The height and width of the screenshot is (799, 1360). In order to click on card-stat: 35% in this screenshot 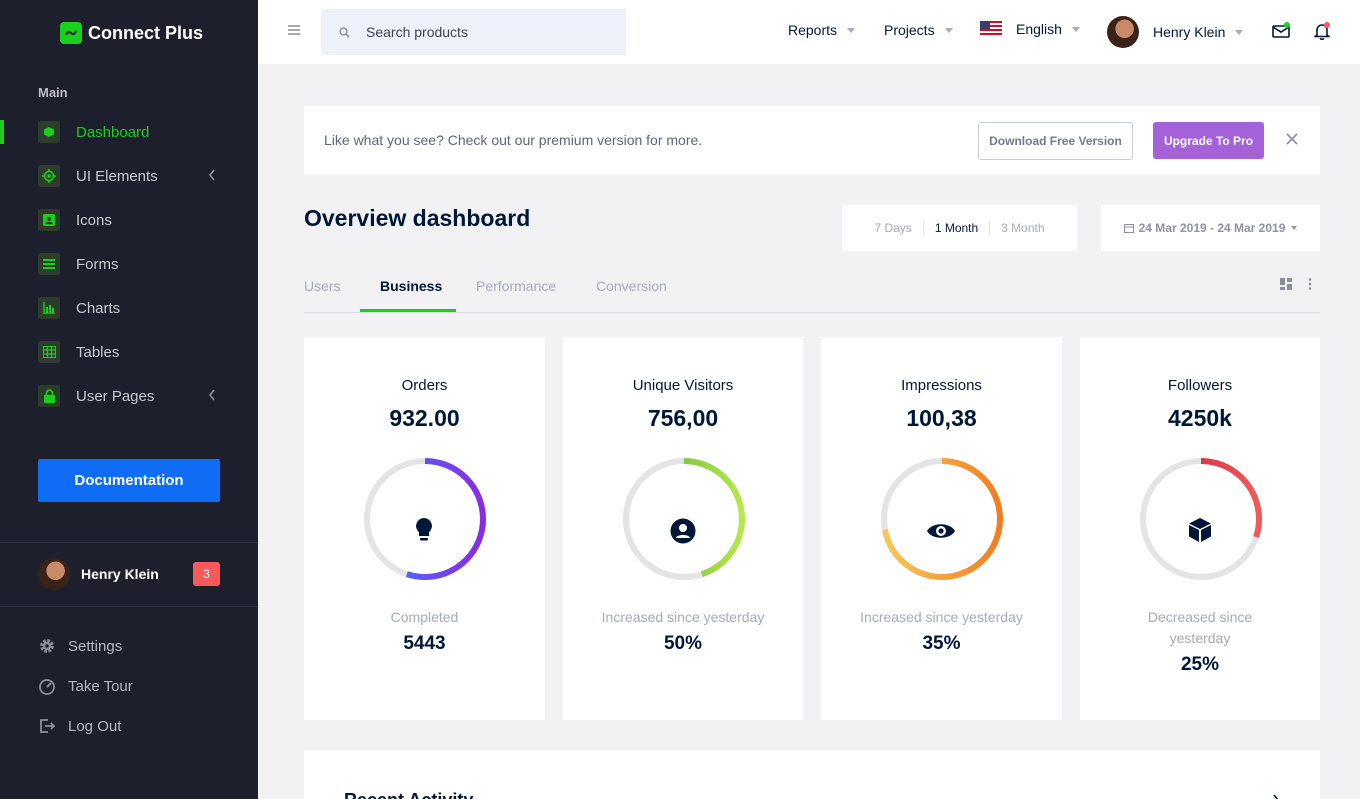, I will do `click(941, 643)`.